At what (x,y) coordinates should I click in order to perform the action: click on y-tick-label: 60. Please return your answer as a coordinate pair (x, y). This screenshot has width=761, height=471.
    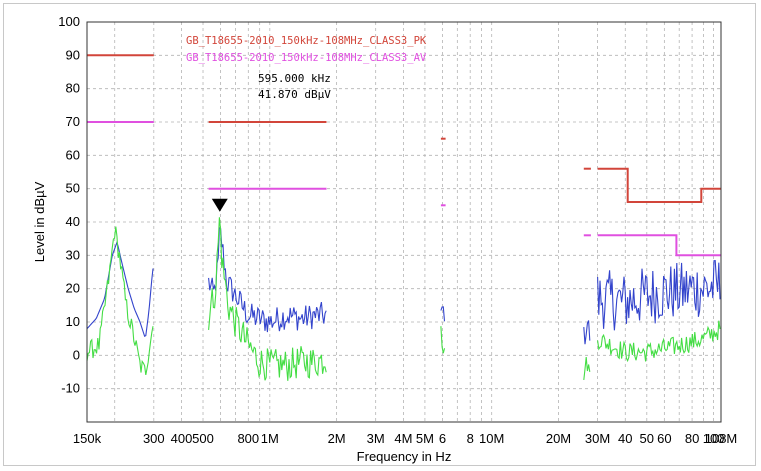
    Looking at the image, I should click on (73, 154).